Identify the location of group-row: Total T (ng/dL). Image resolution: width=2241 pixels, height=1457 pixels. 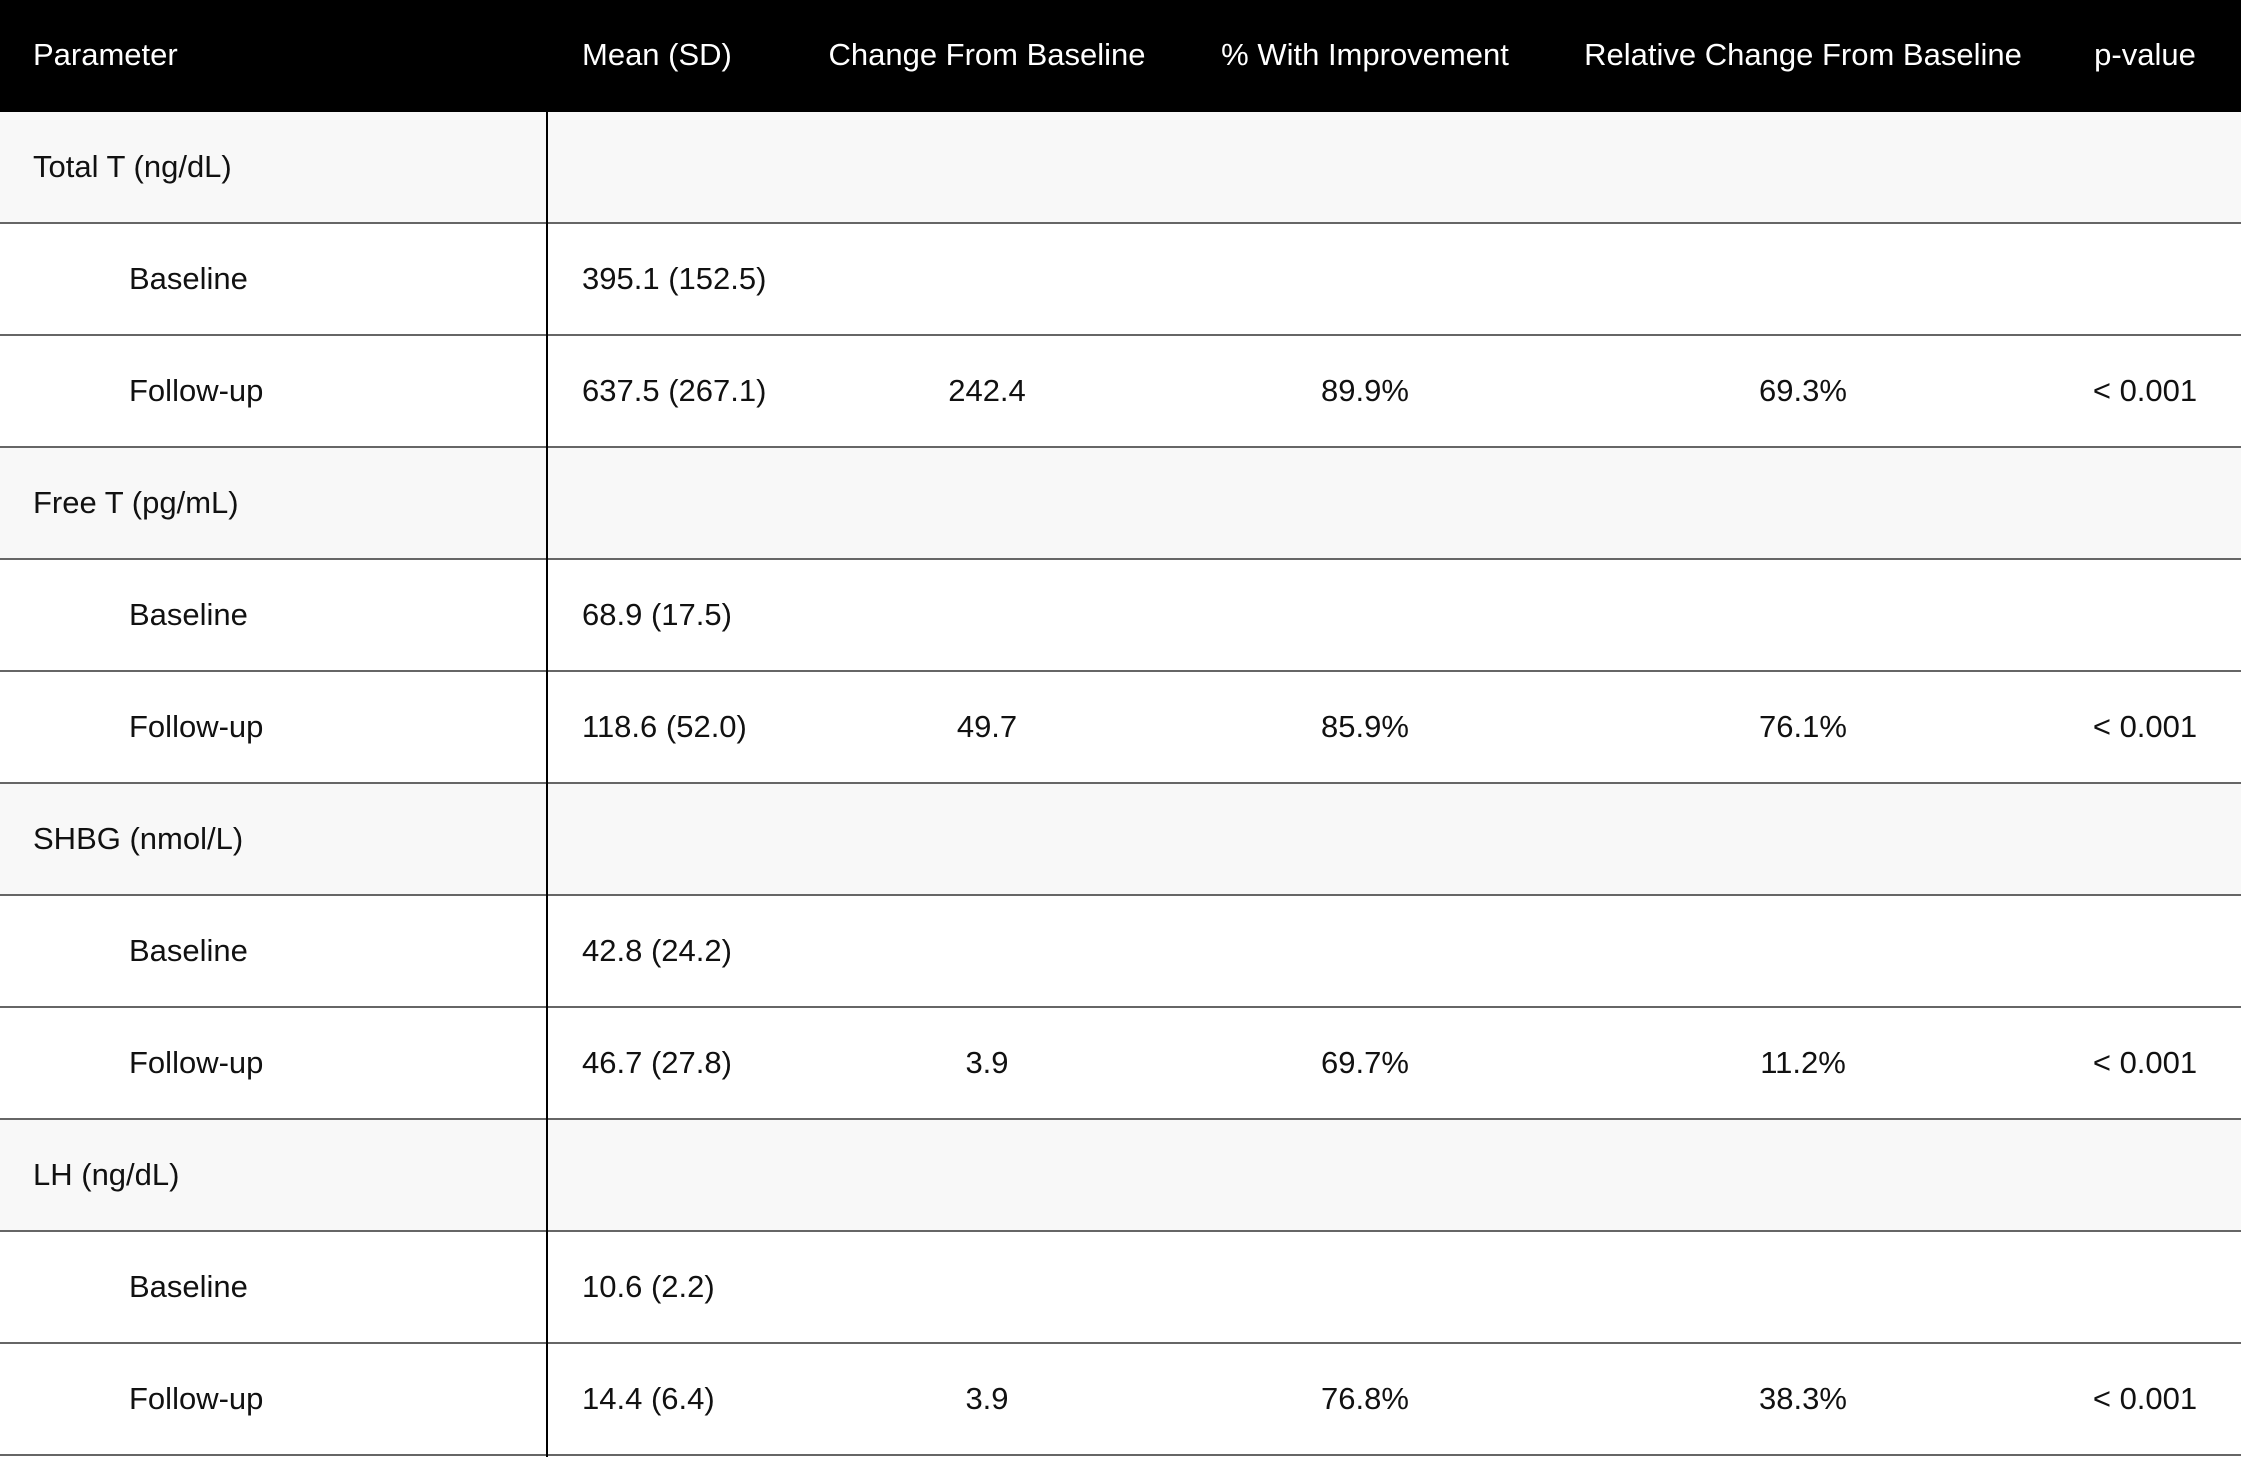
(1120, 168).